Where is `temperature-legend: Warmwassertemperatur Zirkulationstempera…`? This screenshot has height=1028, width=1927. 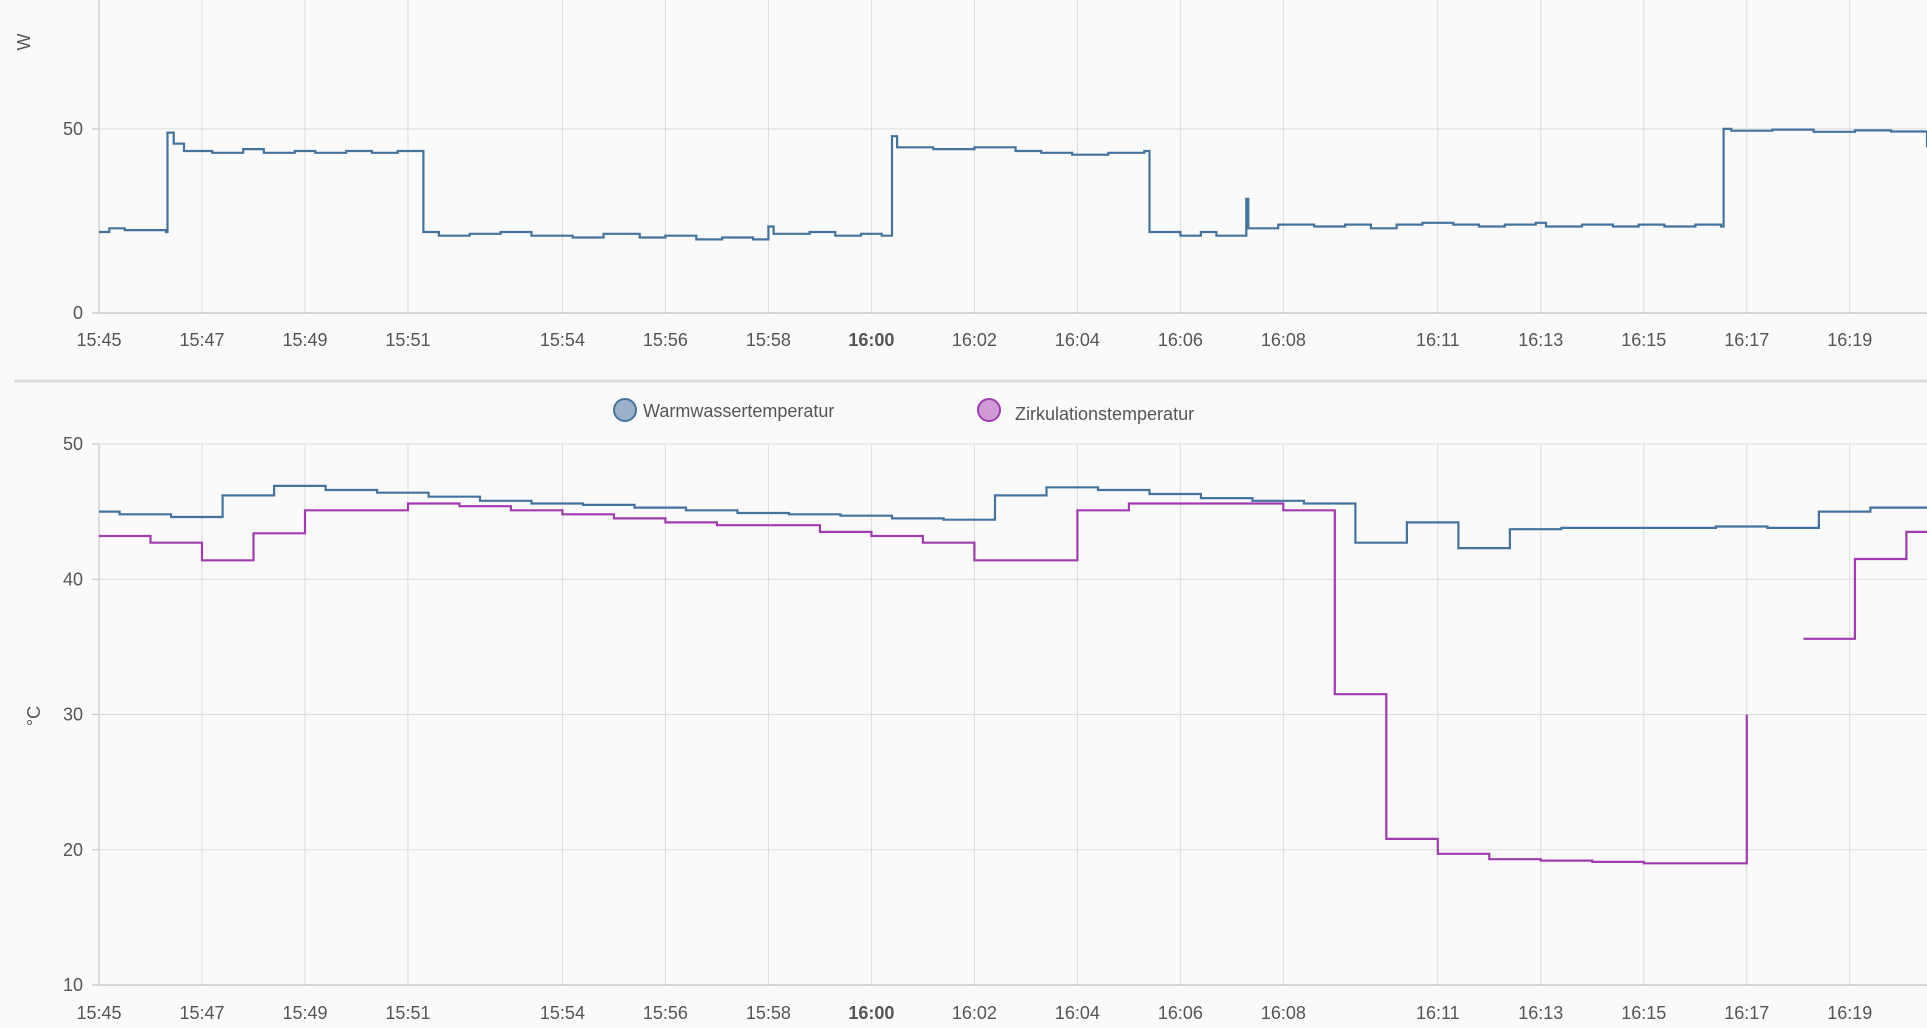 temperature-legend: Warmwassertemperatur Zirkulationstempera… is located at coordinates (903, 411).